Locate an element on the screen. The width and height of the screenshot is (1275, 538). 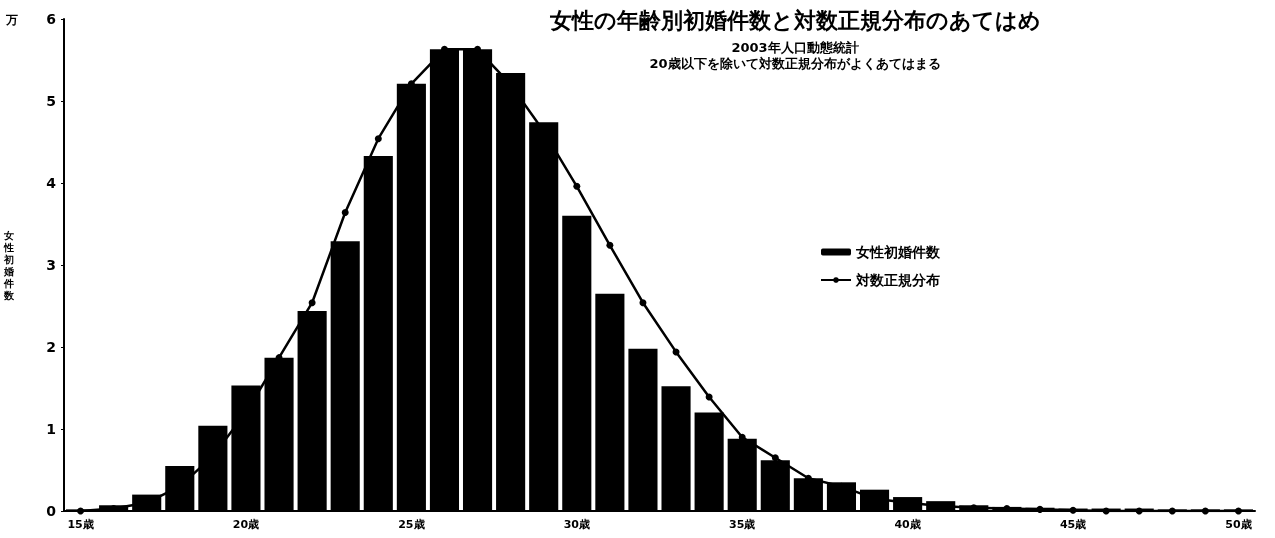
y-tick-label: 4 is located at coordinates (51, 183).